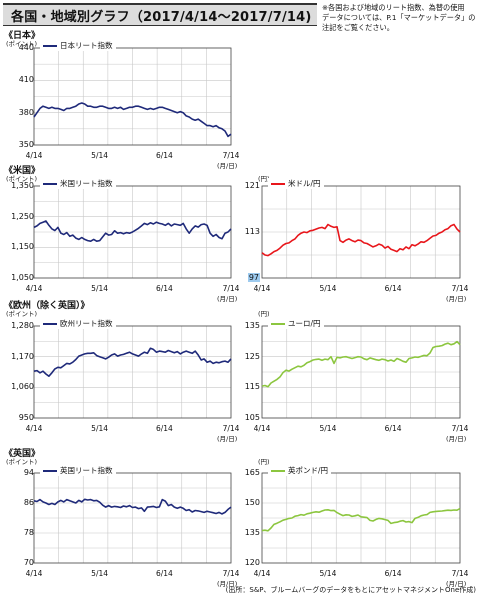 This screenshot has height=598, width=480. I want to click on report-title-box: 各国・地域別グラフ（2017/4/14～2017/7/14), so click(160, 14).